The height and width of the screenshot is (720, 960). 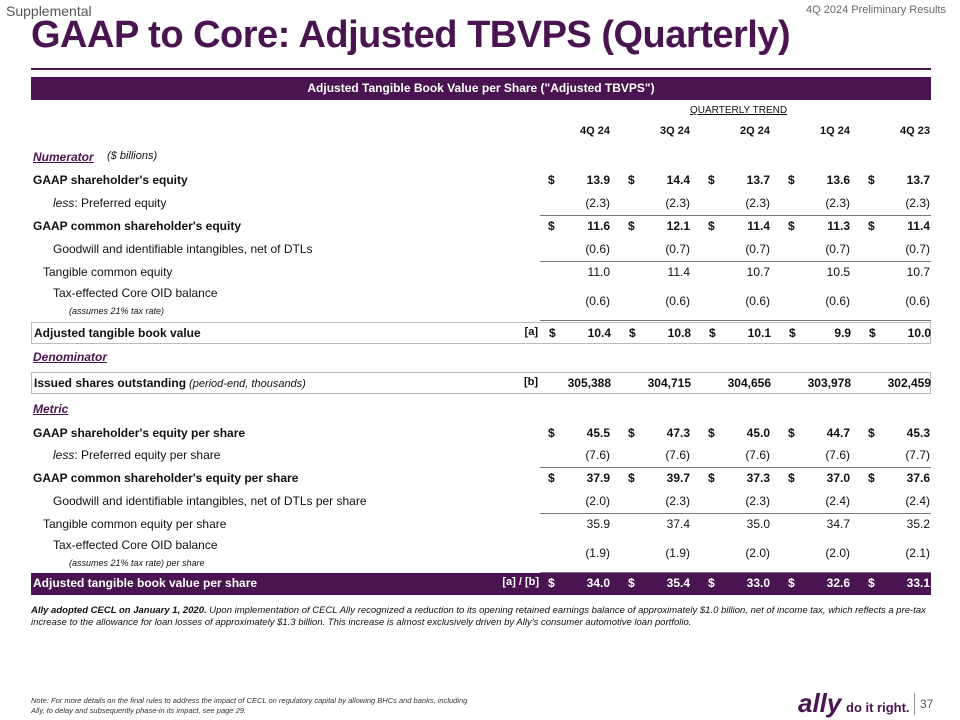 I want to click on cell-value: 32.6, so click(x=838, y=583).